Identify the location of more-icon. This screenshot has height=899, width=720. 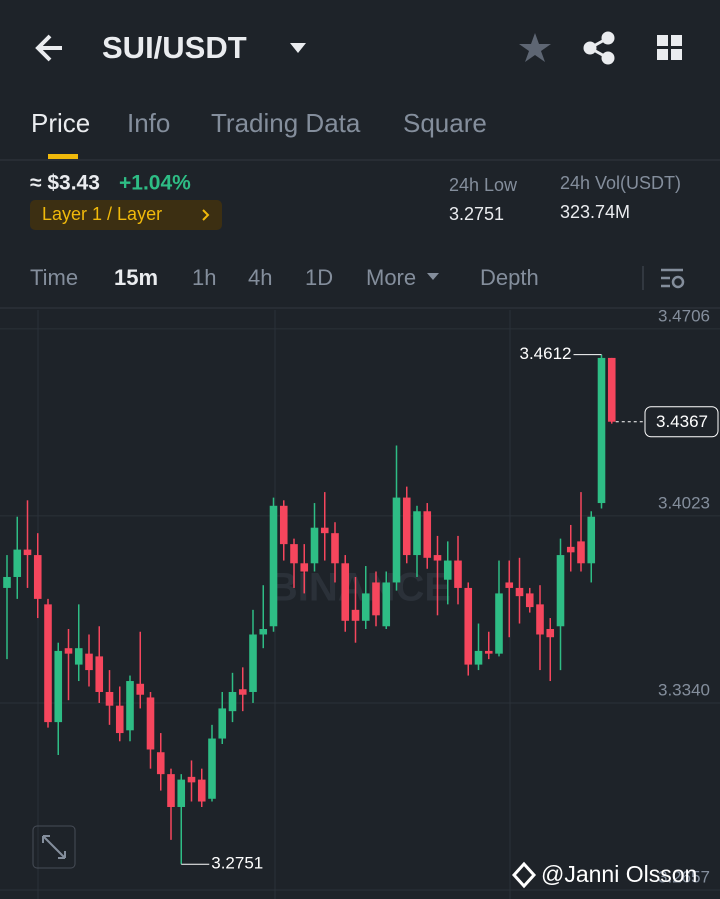
(433, 276).